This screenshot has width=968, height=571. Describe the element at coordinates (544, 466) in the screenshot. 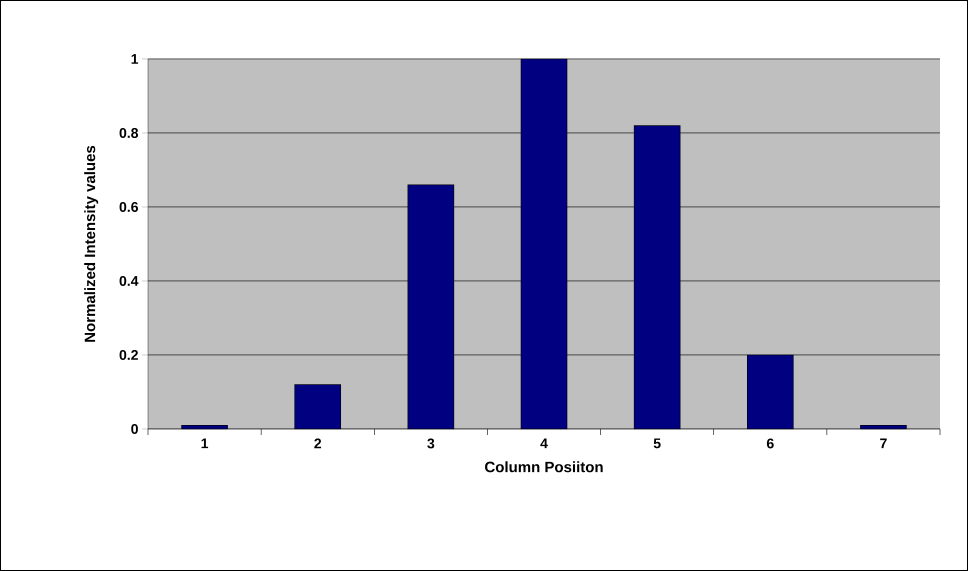

I see `x-axis-title: Column Posiiton` at that location.